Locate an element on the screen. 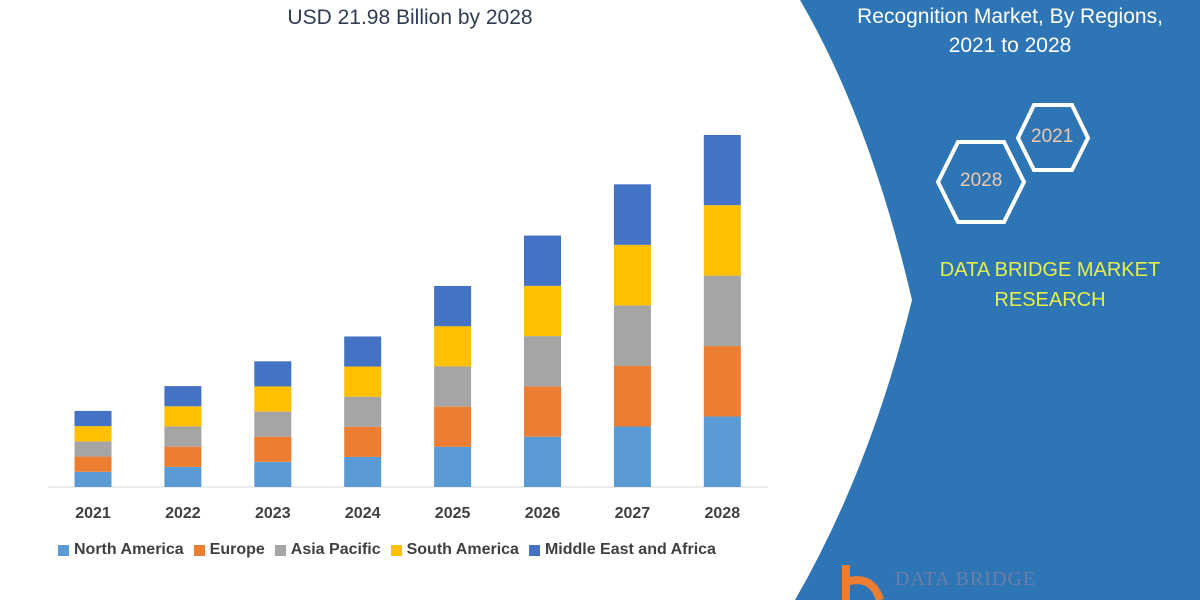 The image size is (1200, 600). legend-label: North America is located at coordinates (129, 549).